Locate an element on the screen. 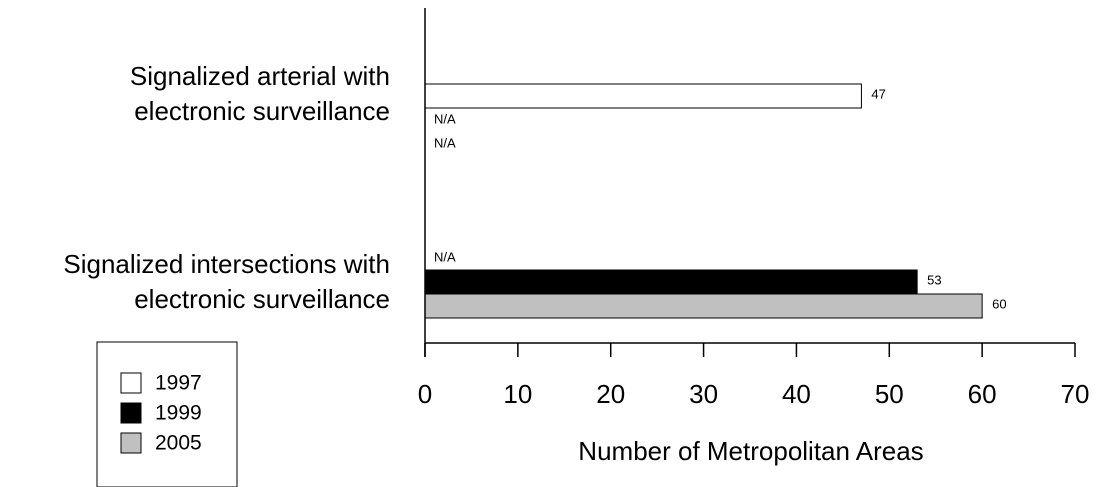 This screenshot has width=1101, height=487. legend-swatch-2005 is located at coordinates (131, 443).